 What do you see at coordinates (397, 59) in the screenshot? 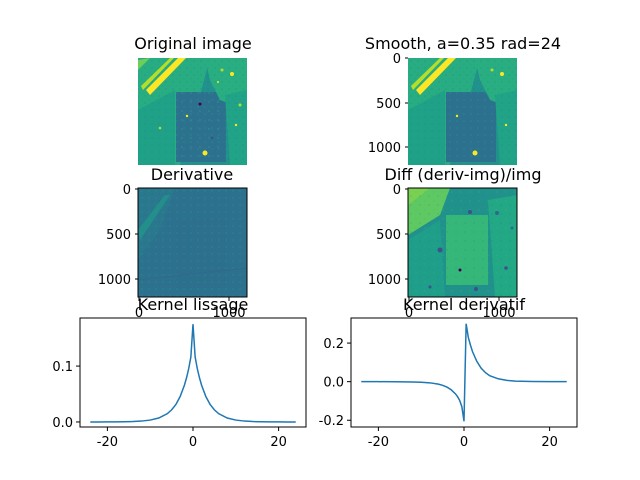
I see `smooth-ytick-label: 0` at bounding box center [397, 59].